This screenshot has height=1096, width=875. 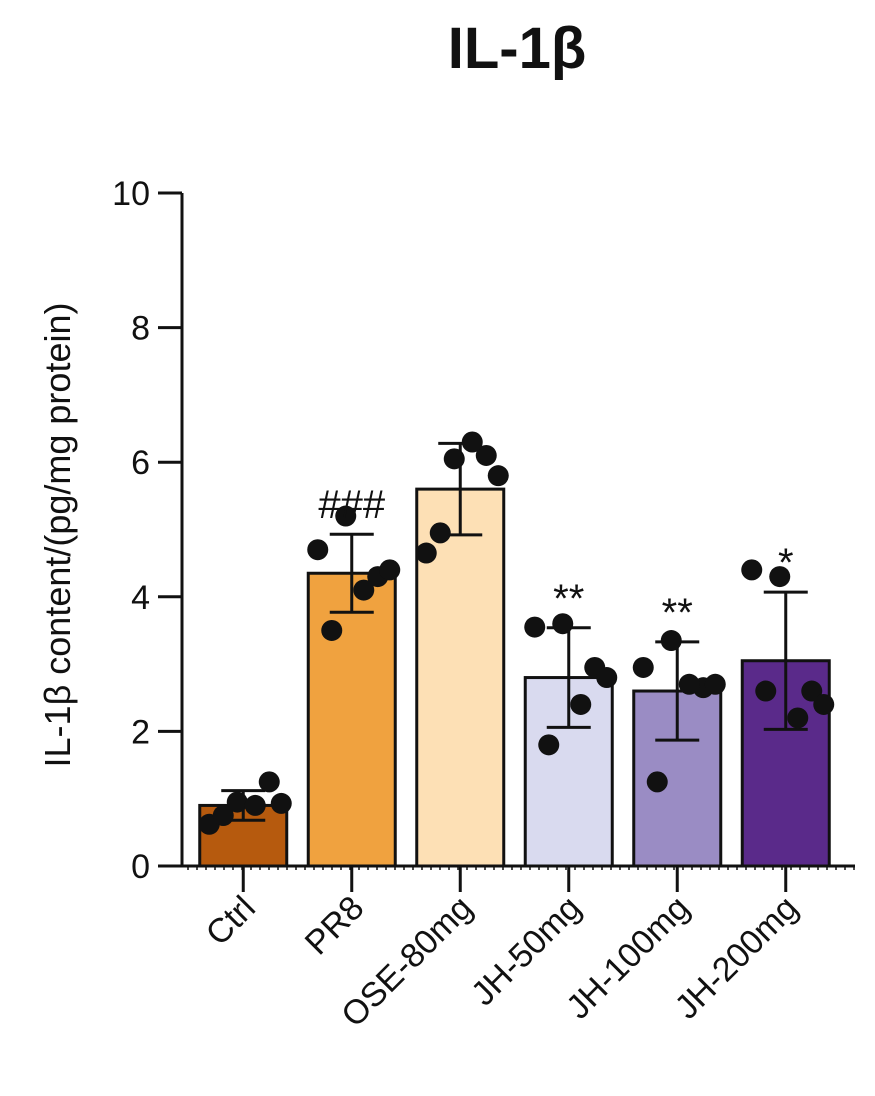 What do you see at coordinates (335, 926) in the screenshot?
I see `category-label: PR8` at bounding box center [335, 926].